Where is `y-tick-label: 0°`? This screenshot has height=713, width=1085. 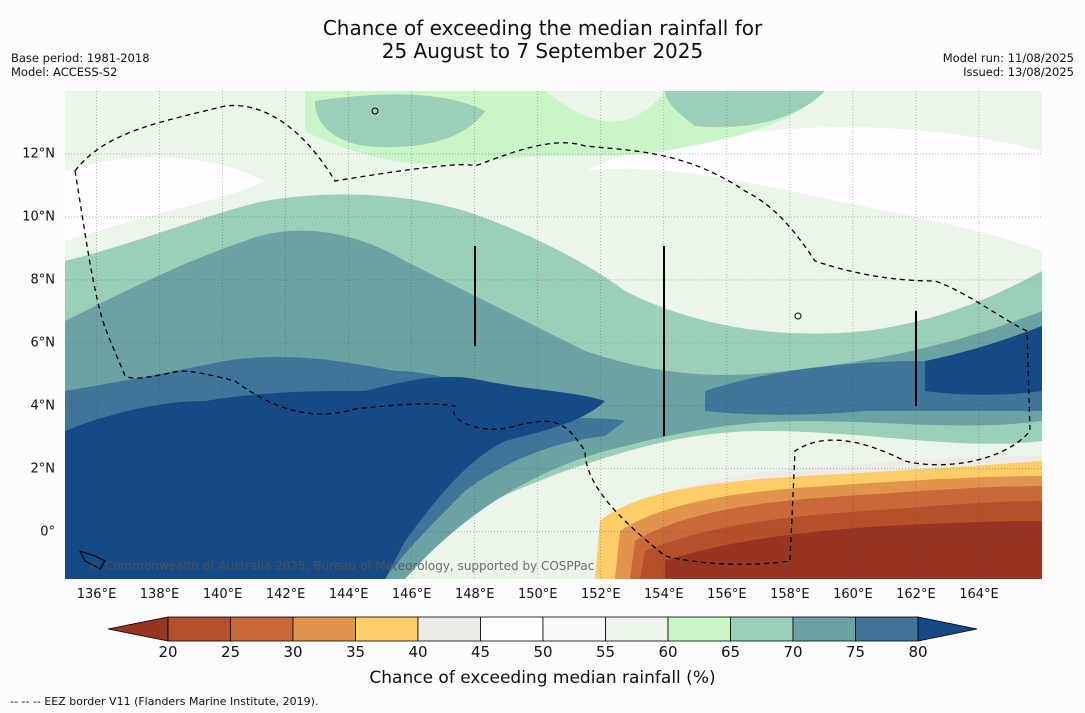
y-tick-label: 0° is located at coordinates (47, 532).